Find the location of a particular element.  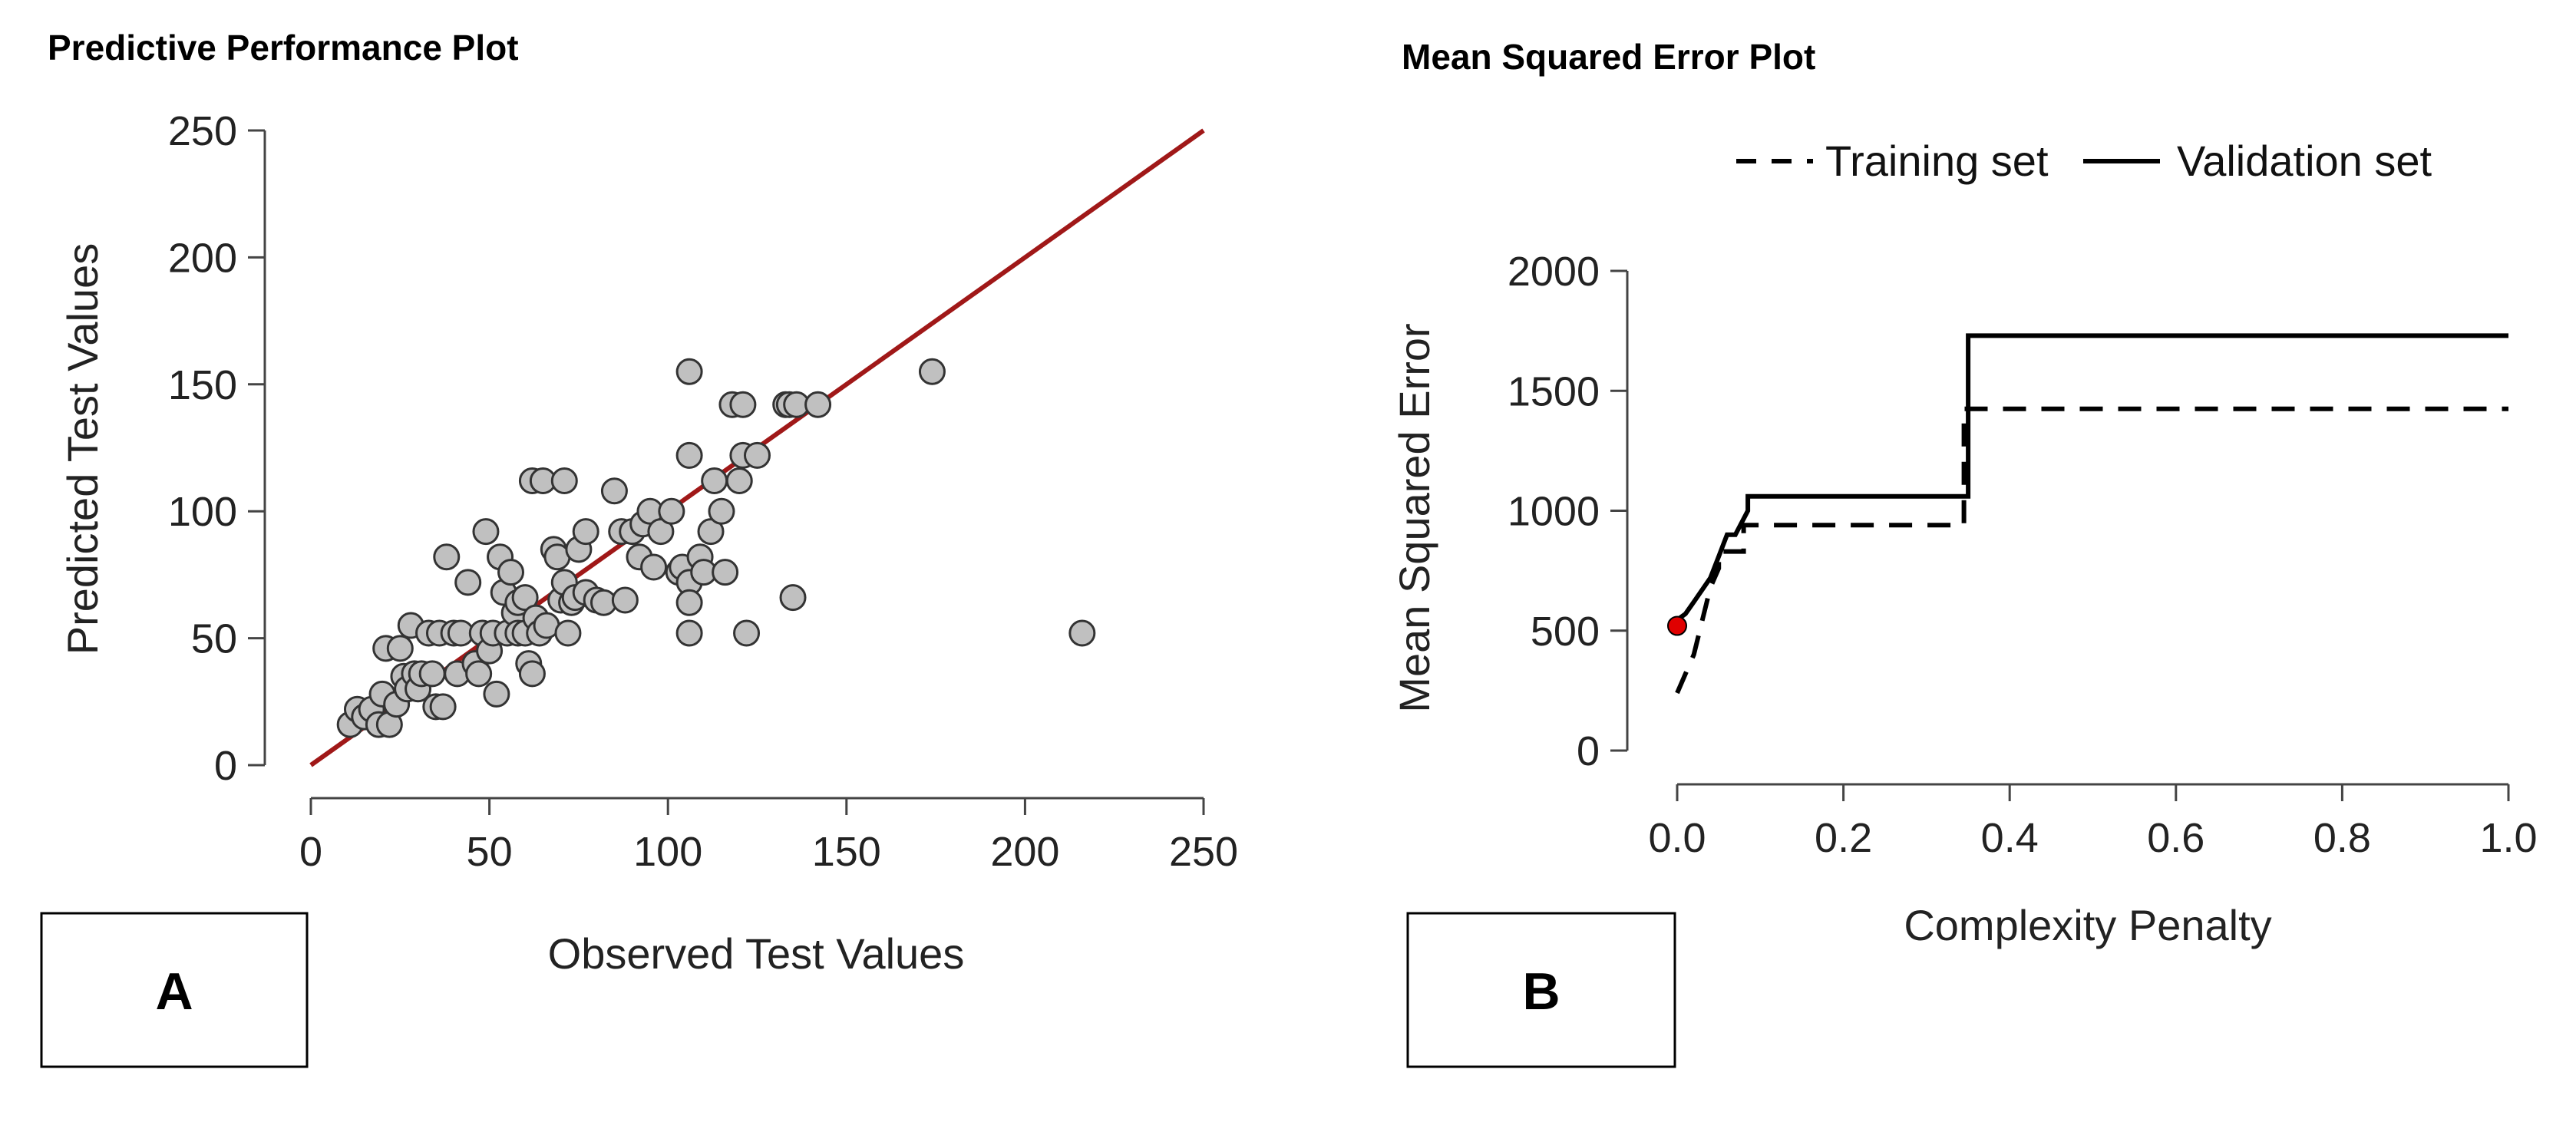

panel-b-letter: B is located at coordinates (1541, 992).